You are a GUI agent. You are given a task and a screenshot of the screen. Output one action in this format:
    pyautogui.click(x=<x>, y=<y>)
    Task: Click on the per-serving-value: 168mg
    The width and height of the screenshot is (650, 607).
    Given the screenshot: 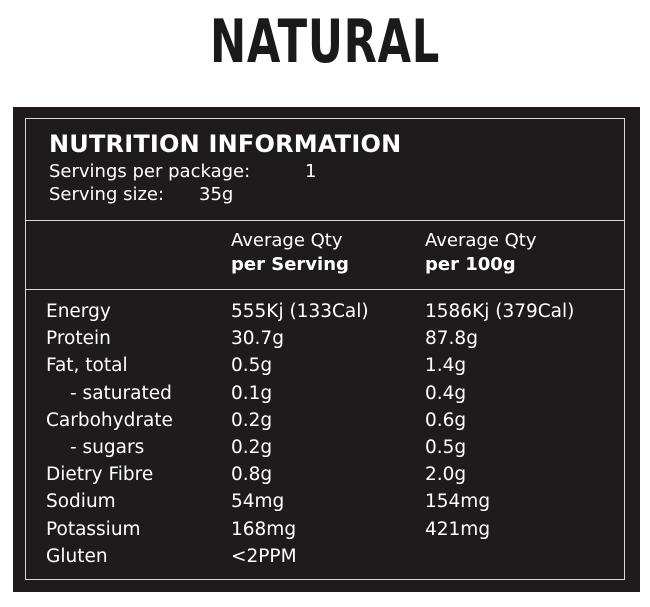 What is the action you would take?
    pyautogui.click(x=264, y=529)
    